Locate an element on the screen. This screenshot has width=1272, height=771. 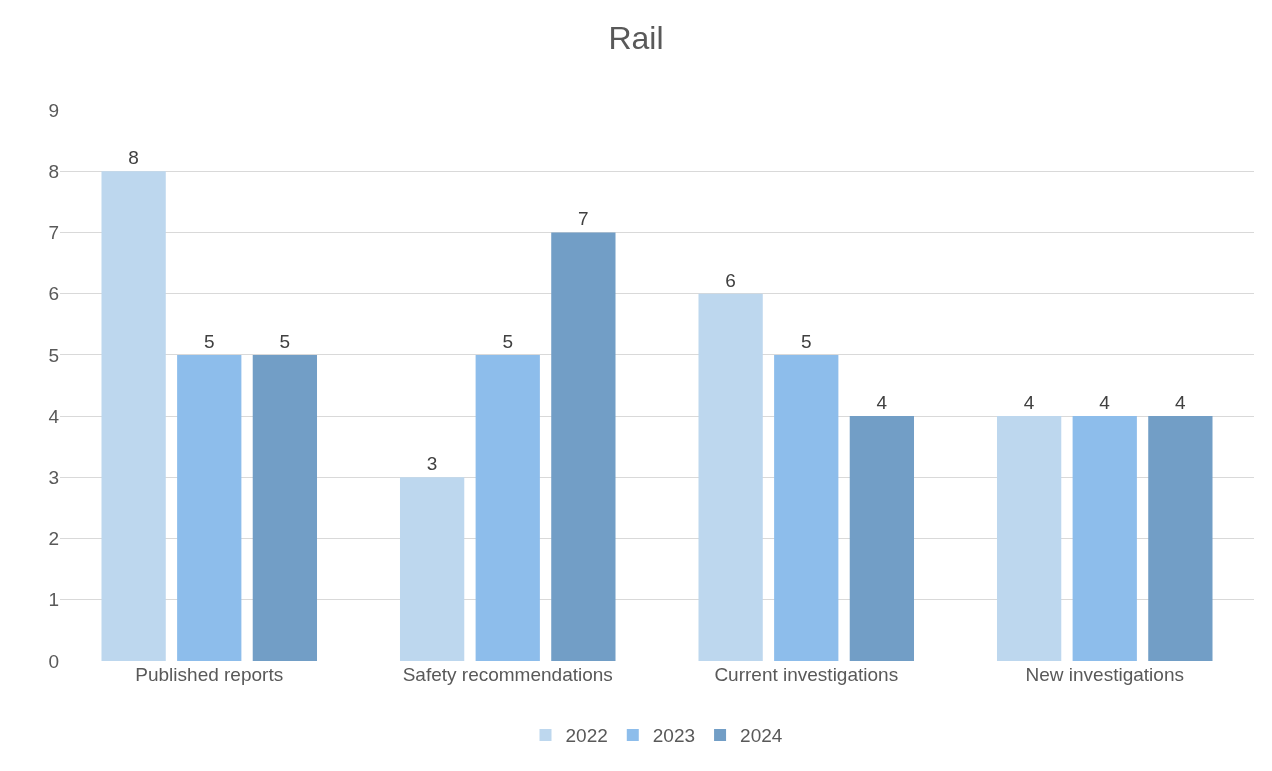
y-tick-label: 3 is located at coordinates (53, 477).